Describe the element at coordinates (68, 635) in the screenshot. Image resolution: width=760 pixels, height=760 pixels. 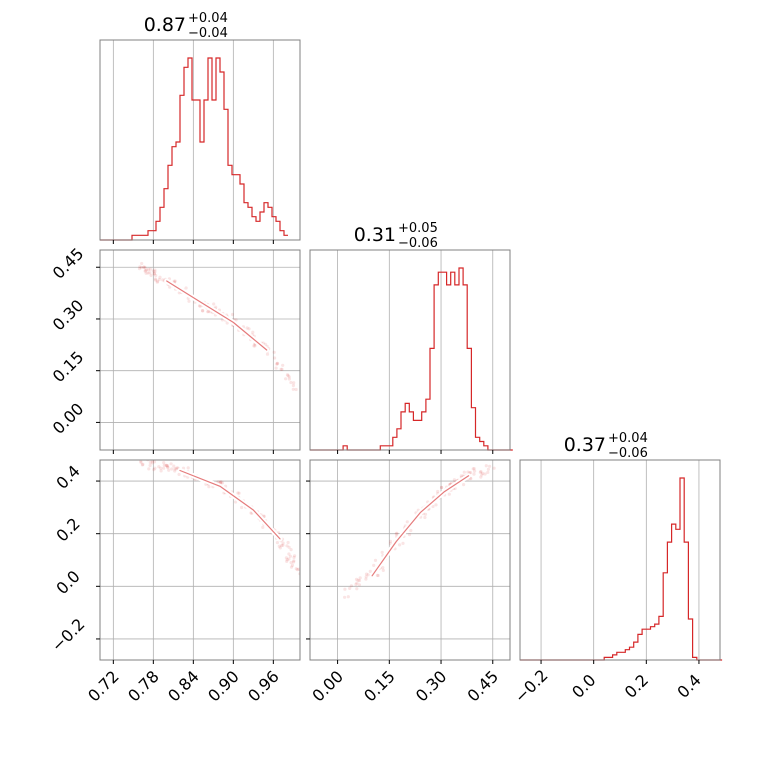
I see `ytick-label: −0.2` at that location.